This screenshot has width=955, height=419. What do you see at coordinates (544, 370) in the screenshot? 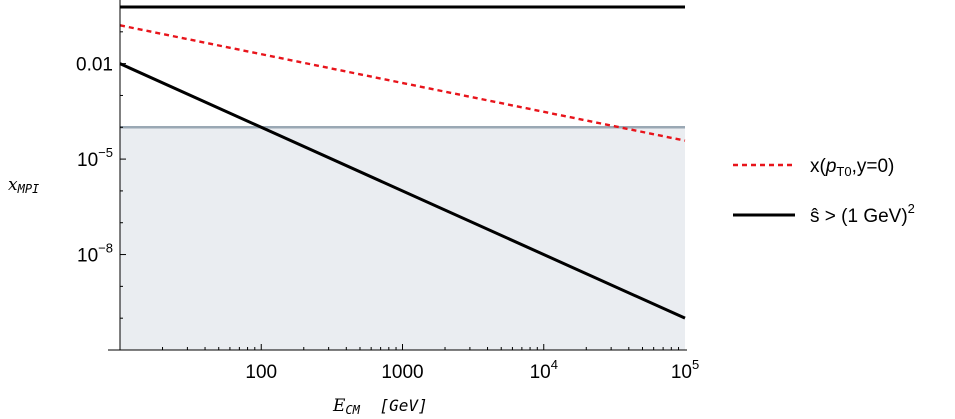
I see `x-tick-label: 10⁴` at bounding box center [544, 370].